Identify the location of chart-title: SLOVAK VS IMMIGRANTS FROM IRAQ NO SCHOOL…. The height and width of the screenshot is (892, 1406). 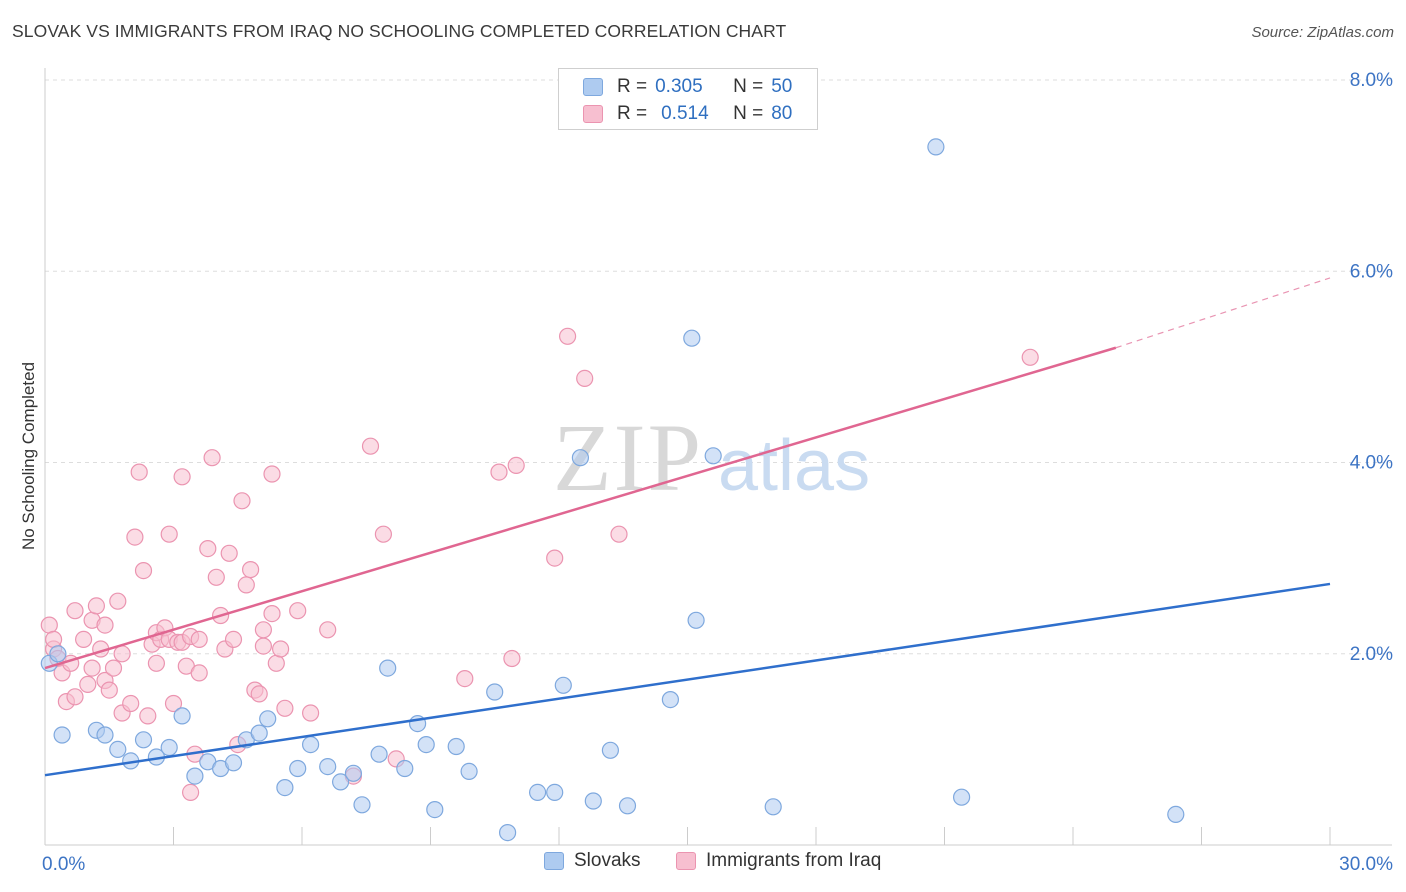
(399, 31).